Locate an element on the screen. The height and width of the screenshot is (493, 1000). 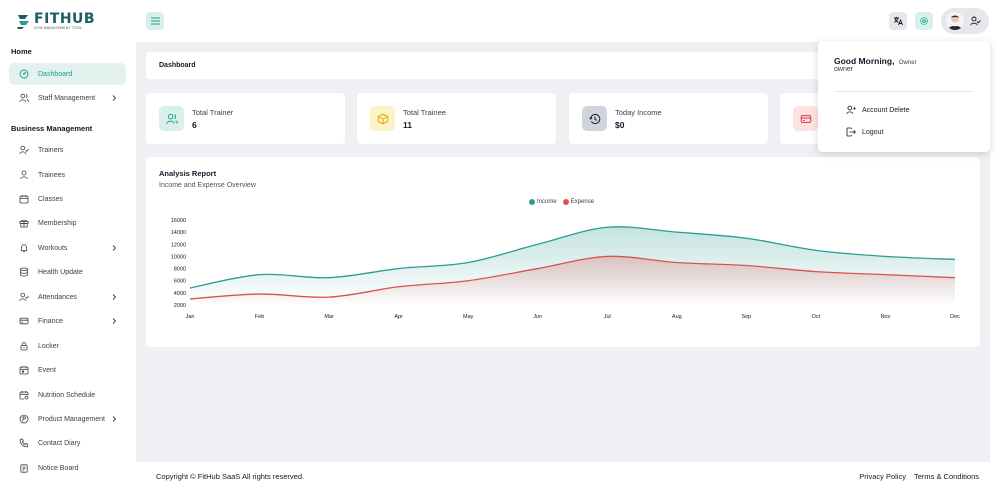
y-tick-label: 12000 is located at coordinates (178, 245).